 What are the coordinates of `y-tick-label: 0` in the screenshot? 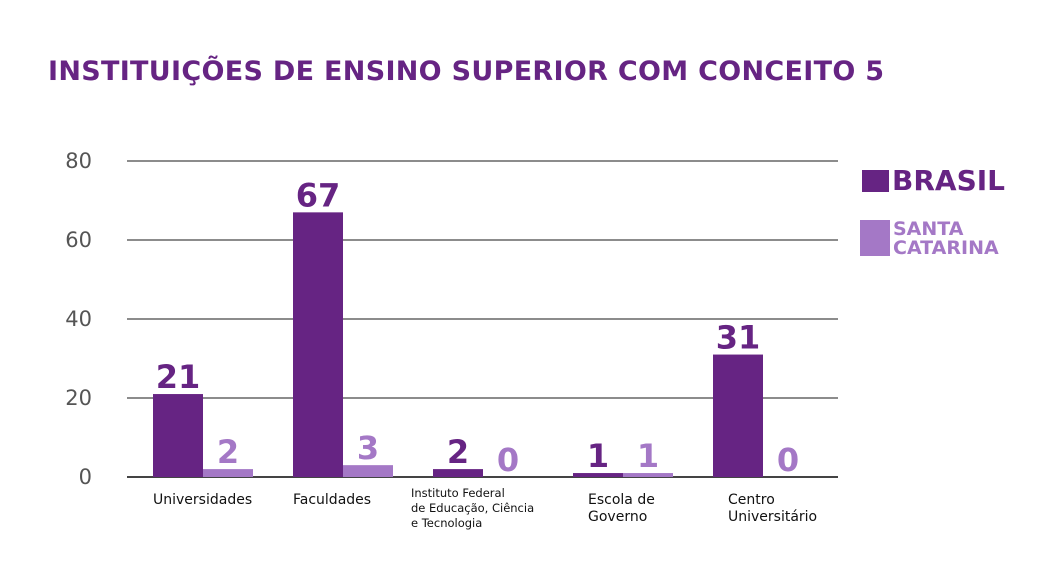 It's located at (85, 477).